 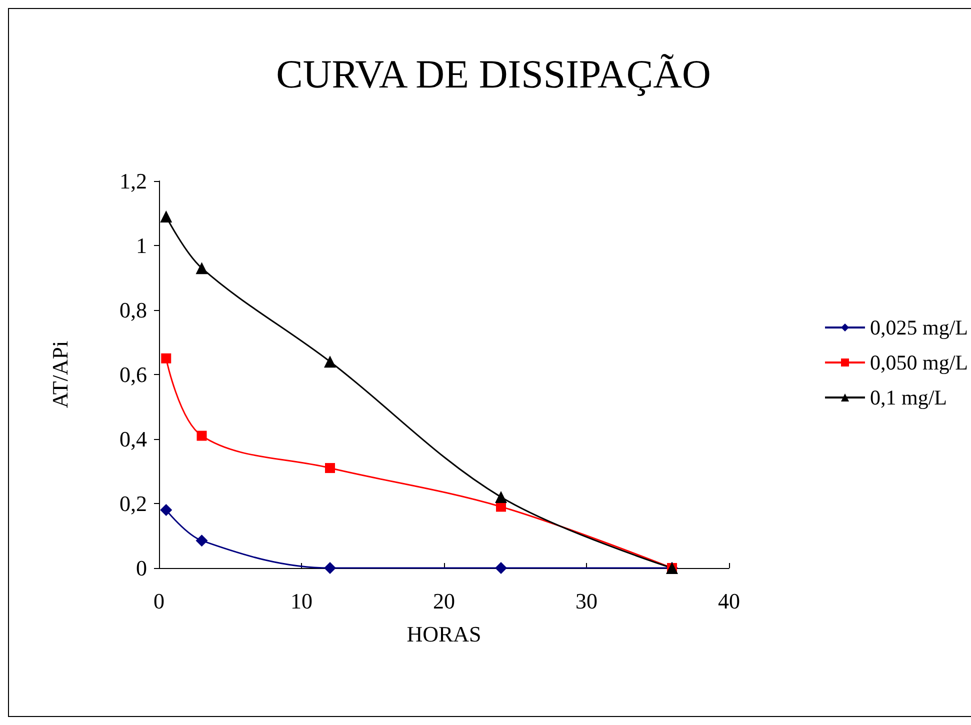 What do you see at coordinates (141, 245) in the screenshot?
I see `y-tick-label: 1` at bounding box center [141, 245].